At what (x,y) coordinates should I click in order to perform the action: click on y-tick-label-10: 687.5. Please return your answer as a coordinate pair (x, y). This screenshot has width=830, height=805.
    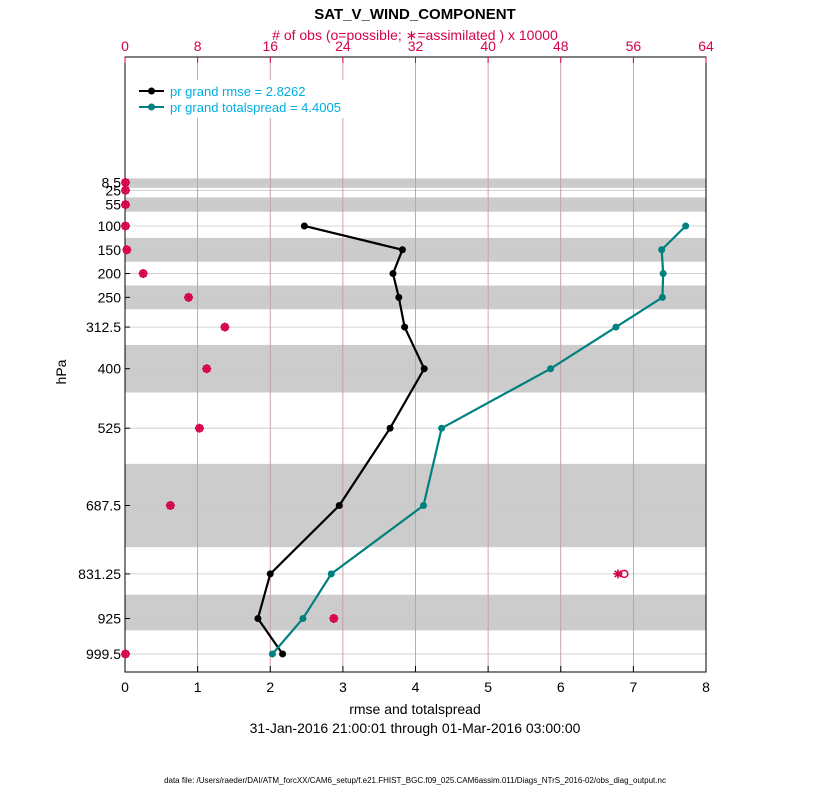
    Looking at the image, I should click on (103, 506).